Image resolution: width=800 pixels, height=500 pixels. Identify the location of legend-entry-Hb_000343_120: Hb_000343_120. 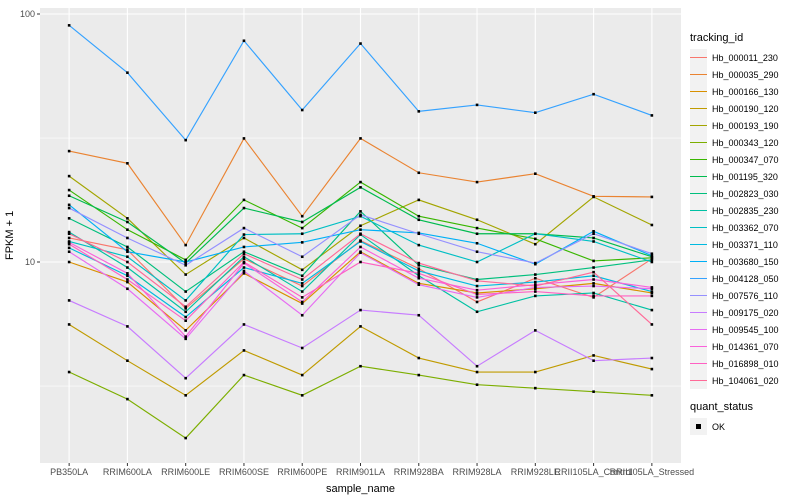
(744, 142).